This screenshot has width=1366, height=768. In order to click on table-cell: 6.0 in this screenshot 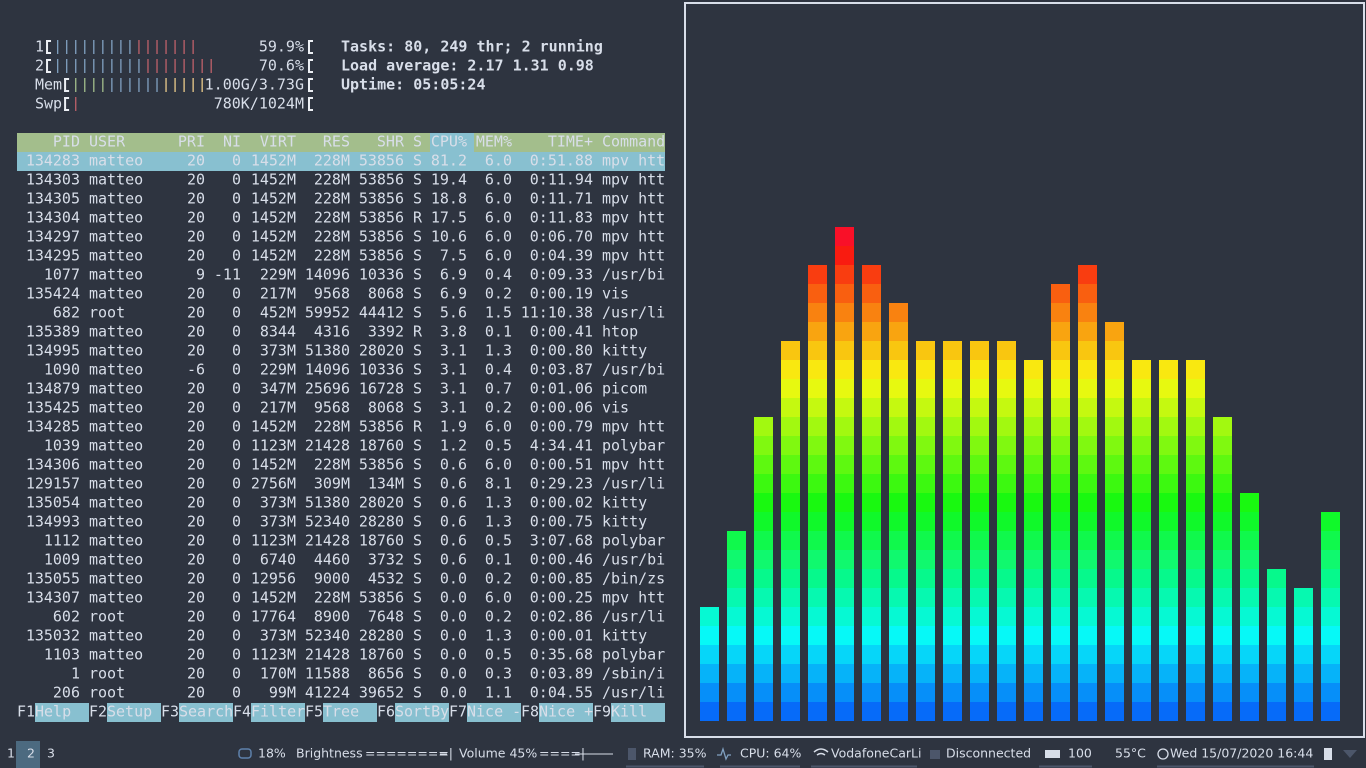, I will do `click(498, 161)`.